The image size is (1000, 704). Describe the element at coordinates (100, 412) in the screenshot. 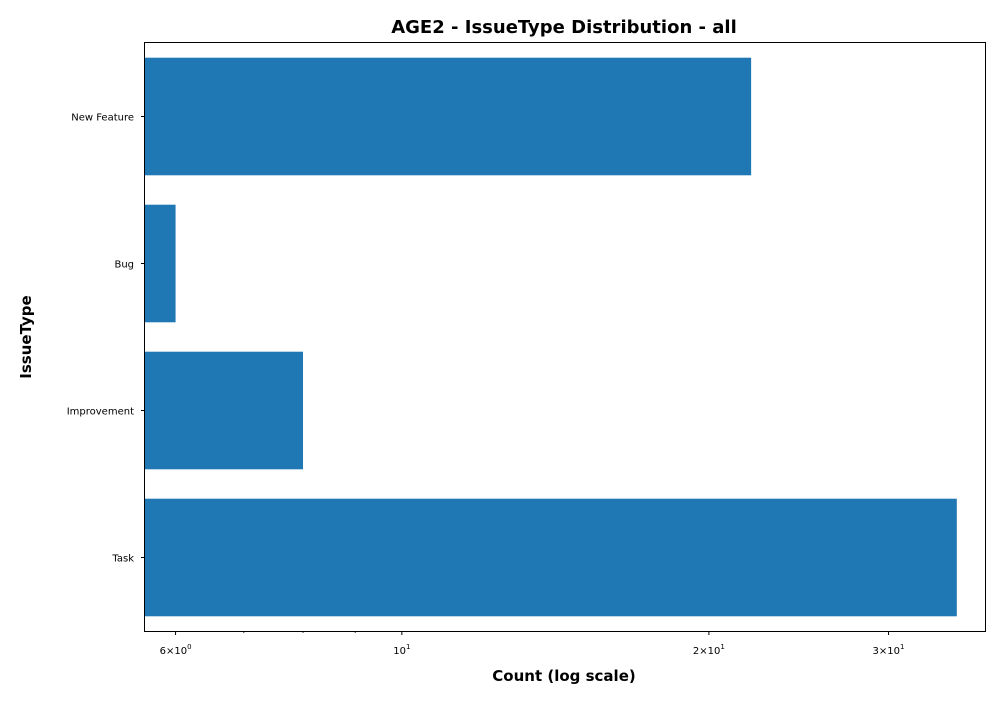

I see `y-tick-label: Improvement` at that location.